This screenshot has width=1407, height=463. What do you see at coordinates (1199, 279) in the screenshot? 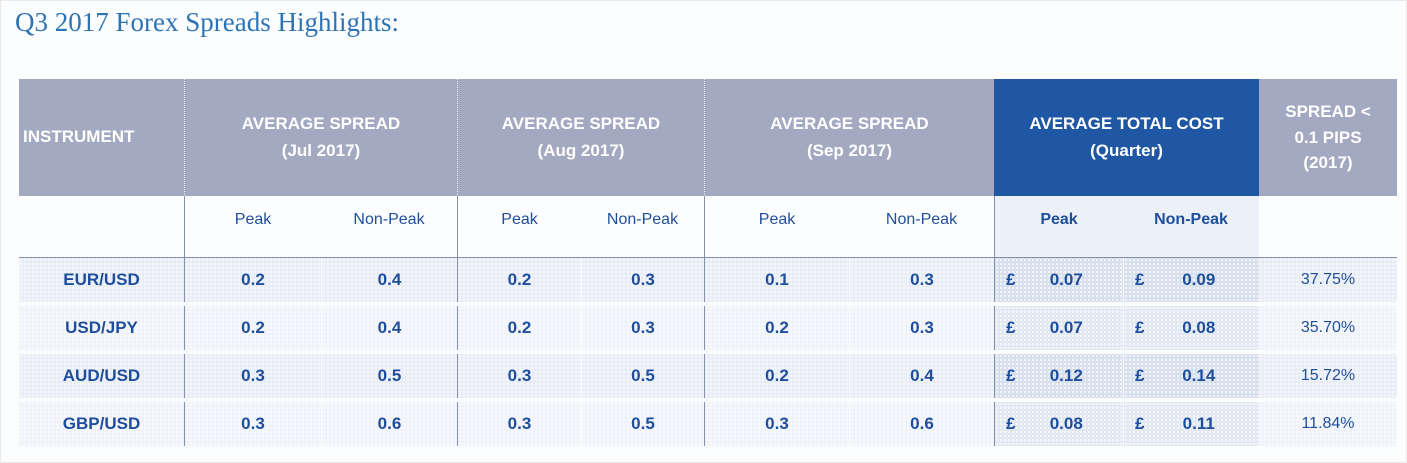
I see `cost-nonpeak-value: 0.09` at bounding box center [1199, 279].